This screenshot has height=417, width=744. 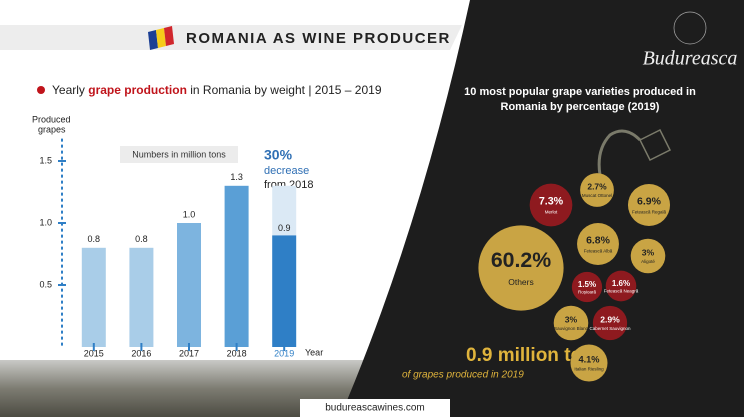 I want to click on bubble-label: Fetească Neagră, so click(x=621, y=291).